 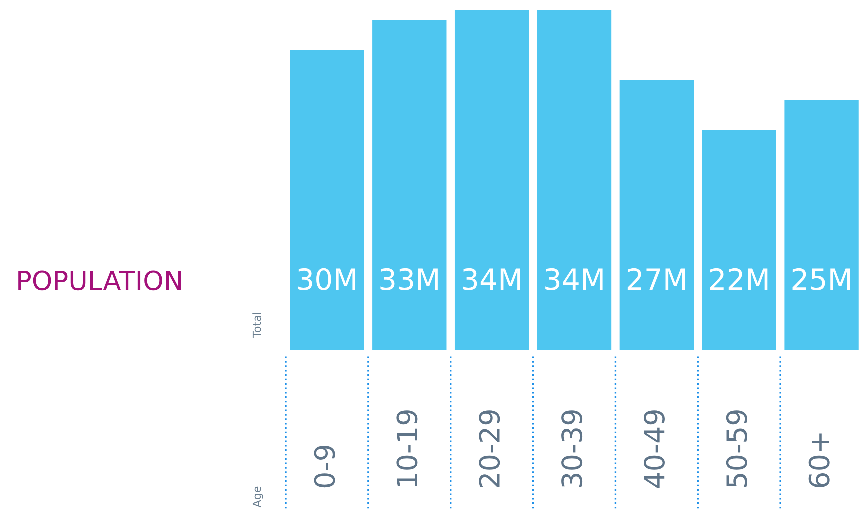 I want to click on x-tick-label: 40-49, so click(x=654, y=449).